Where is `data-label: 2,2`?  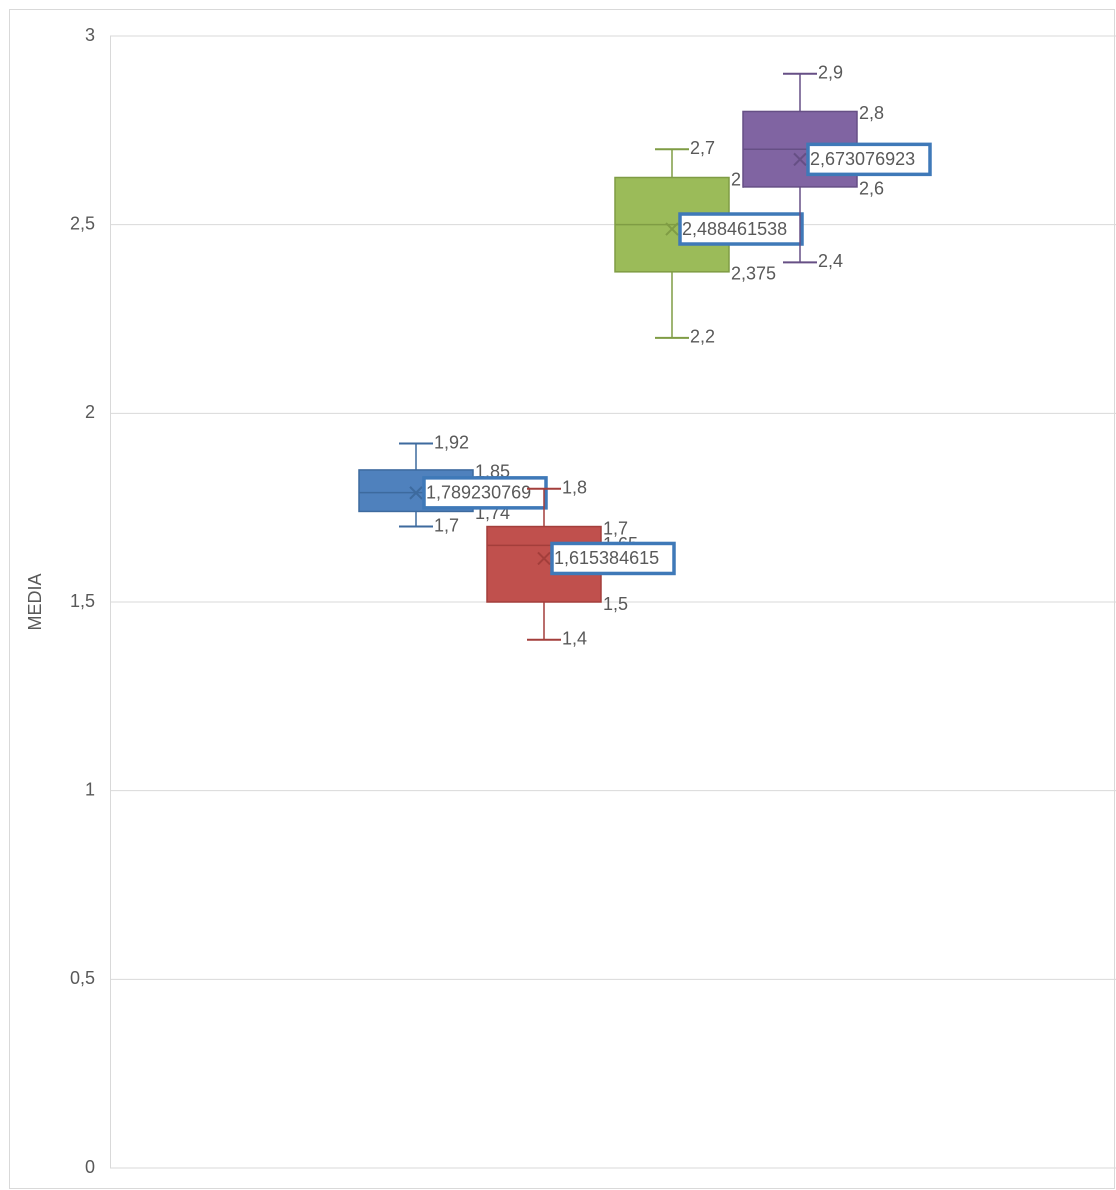
data-label: 2,2 is located at coordinates (702, 337).